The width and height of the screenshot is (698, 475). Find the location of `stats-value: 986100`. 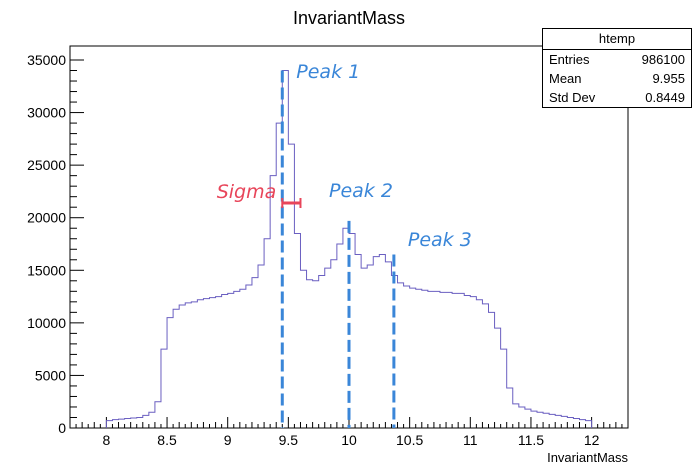

stats-value: 986100 is located at coordinates (663, 59).